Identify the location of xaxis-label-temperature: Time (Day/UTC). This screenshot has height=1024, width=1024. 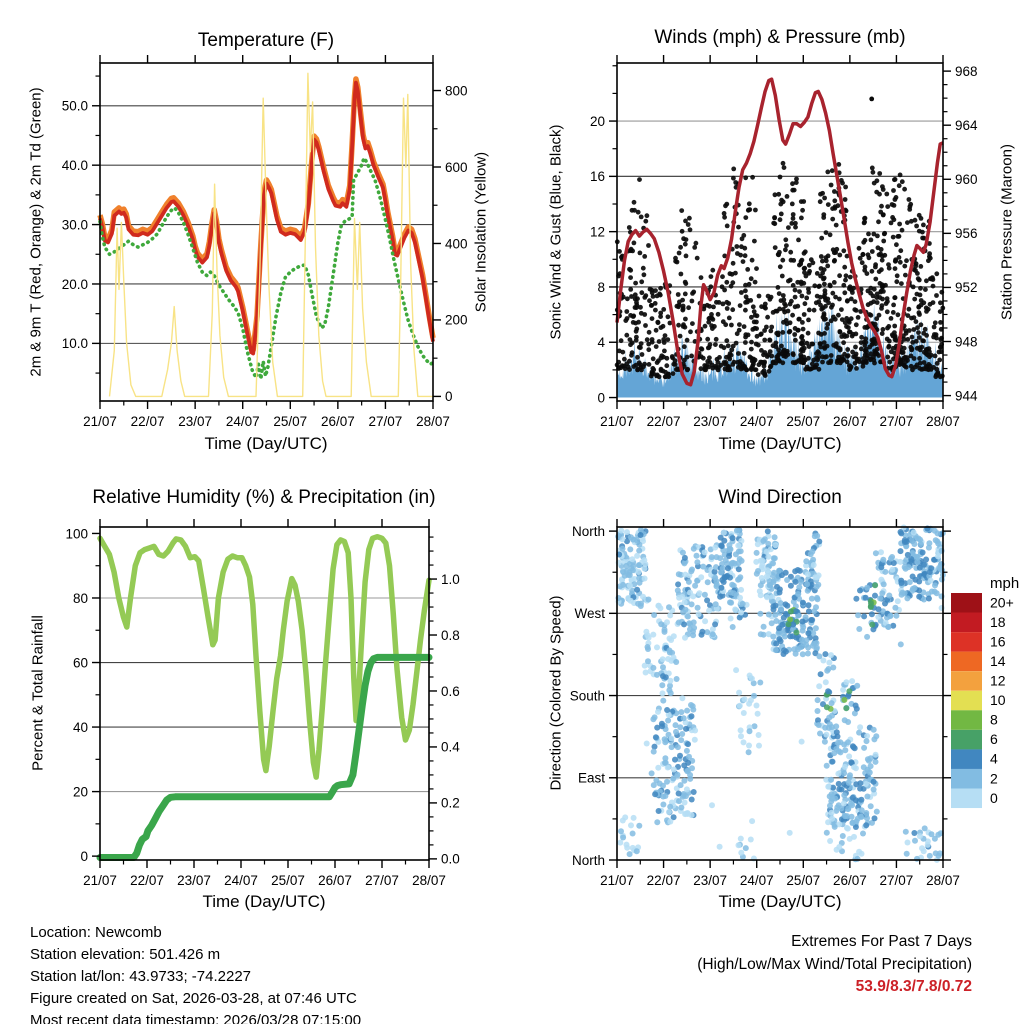
(266, 443).